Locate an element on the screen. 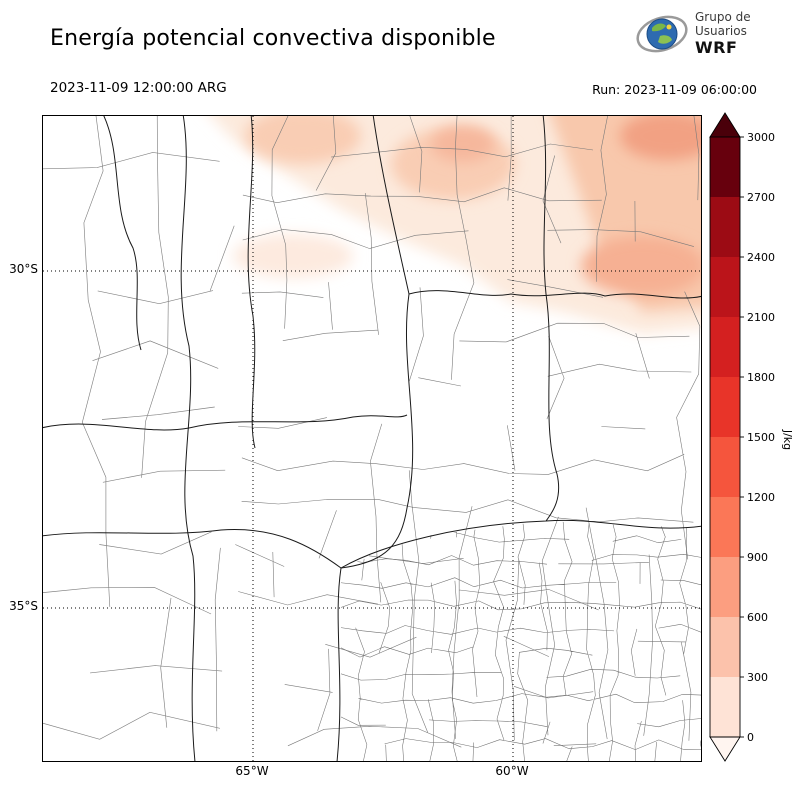  valid-time-label: 2023-11-09 12:00:00 ARG is located at coordinates (138, 88).